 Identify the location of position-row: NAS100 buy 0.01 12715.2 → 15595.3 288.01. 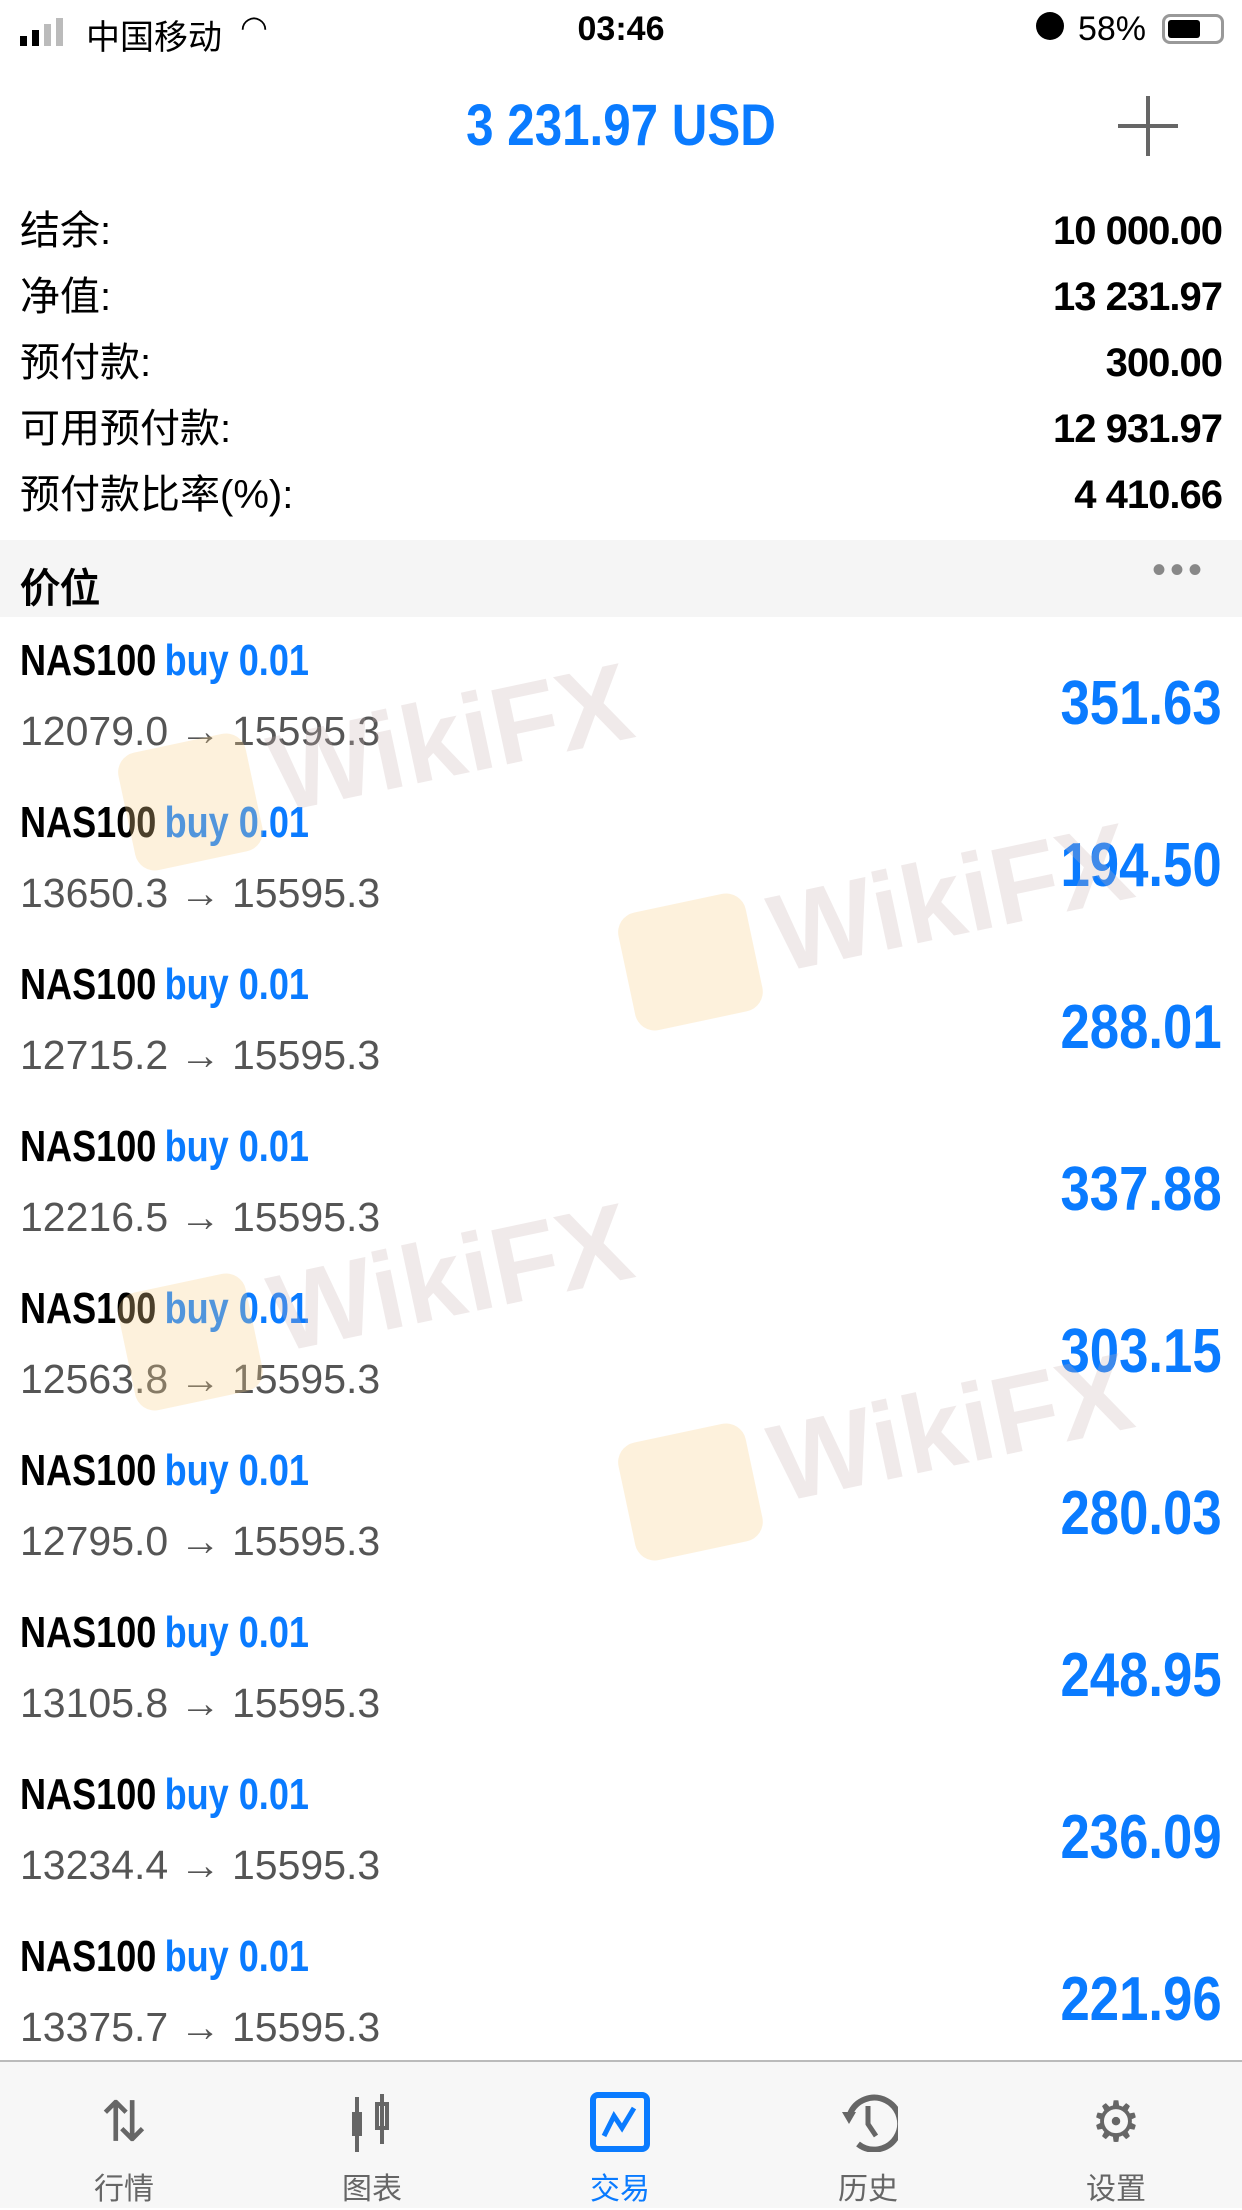
(621, 1025).